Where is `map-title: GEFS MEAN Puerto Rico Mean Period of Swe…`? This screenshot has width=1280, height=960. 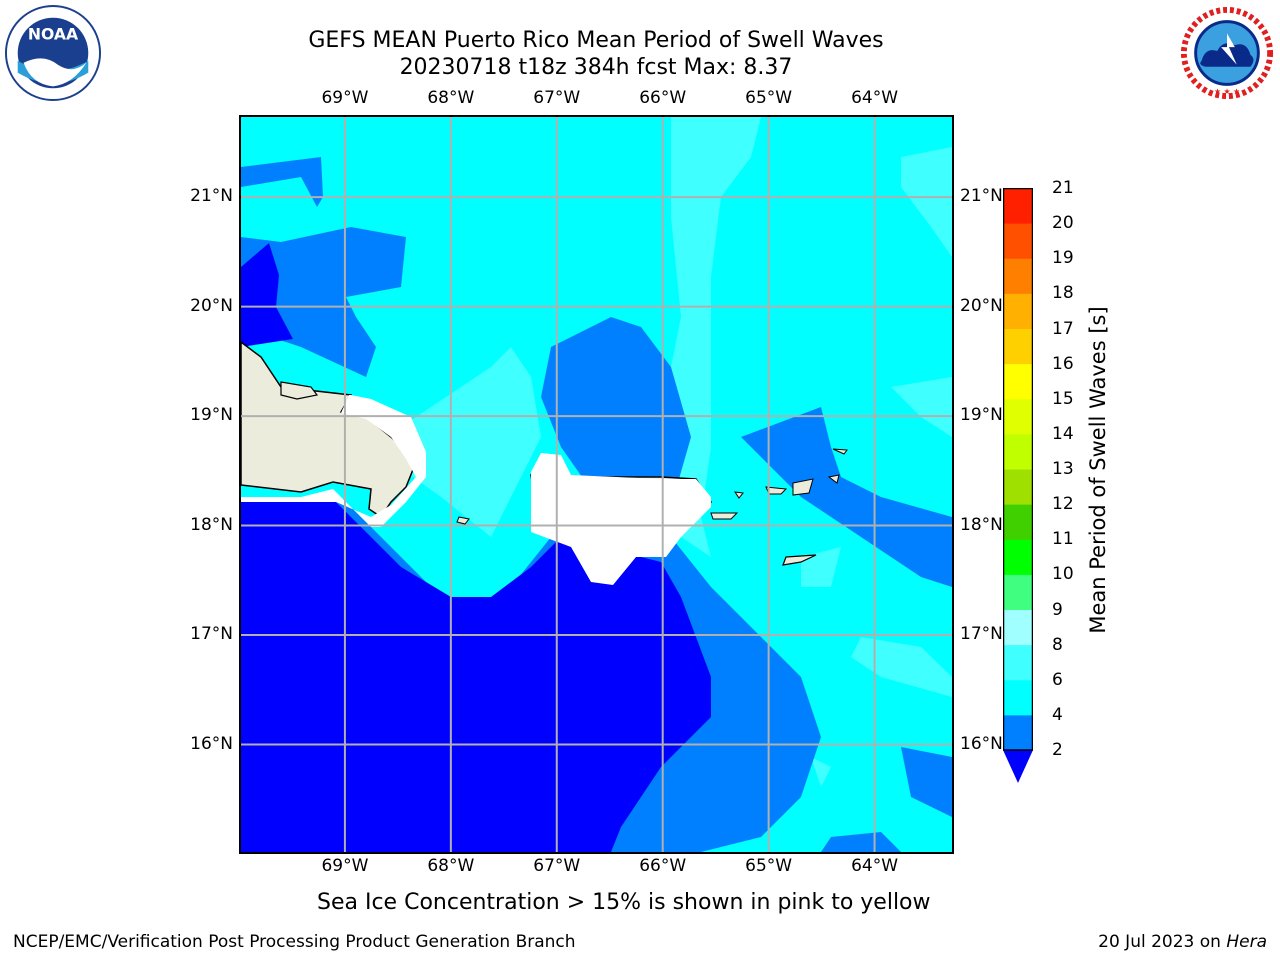
map-title: GEFS MEAN Puerto Rico Mean Period of Swe… is located at coordinates (596, 54).